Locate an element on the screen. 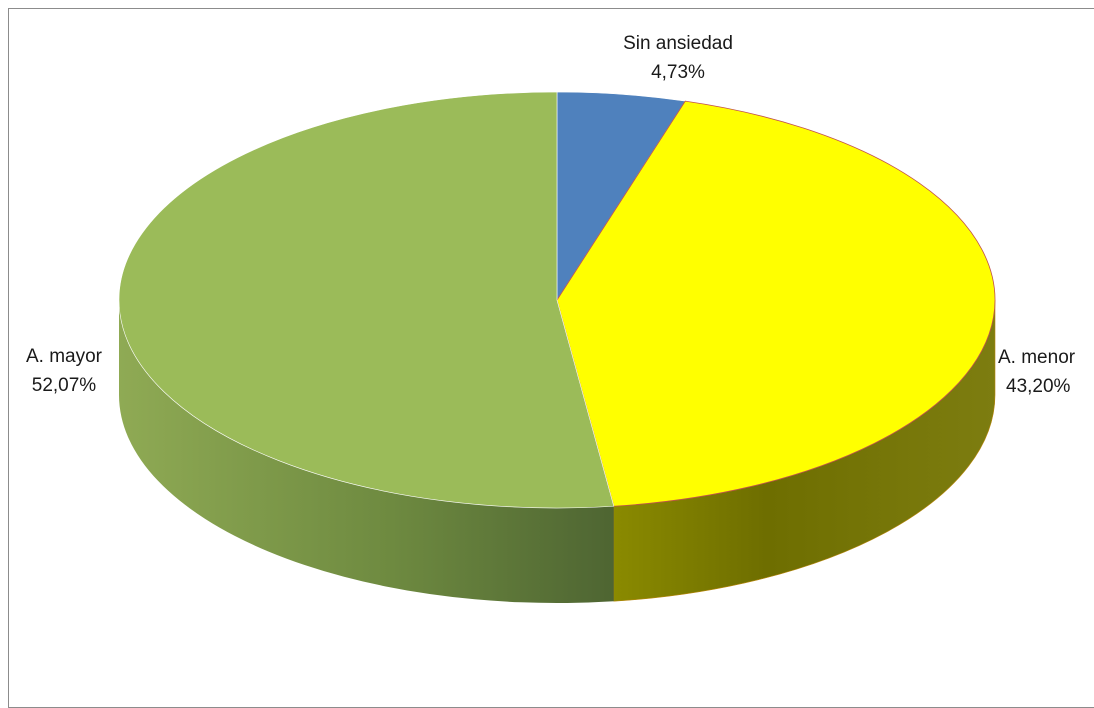 The height and width of the screenshot is (708, 1094). slice-value-a-menor: 43,20% is located at coordinates (1038, 386).